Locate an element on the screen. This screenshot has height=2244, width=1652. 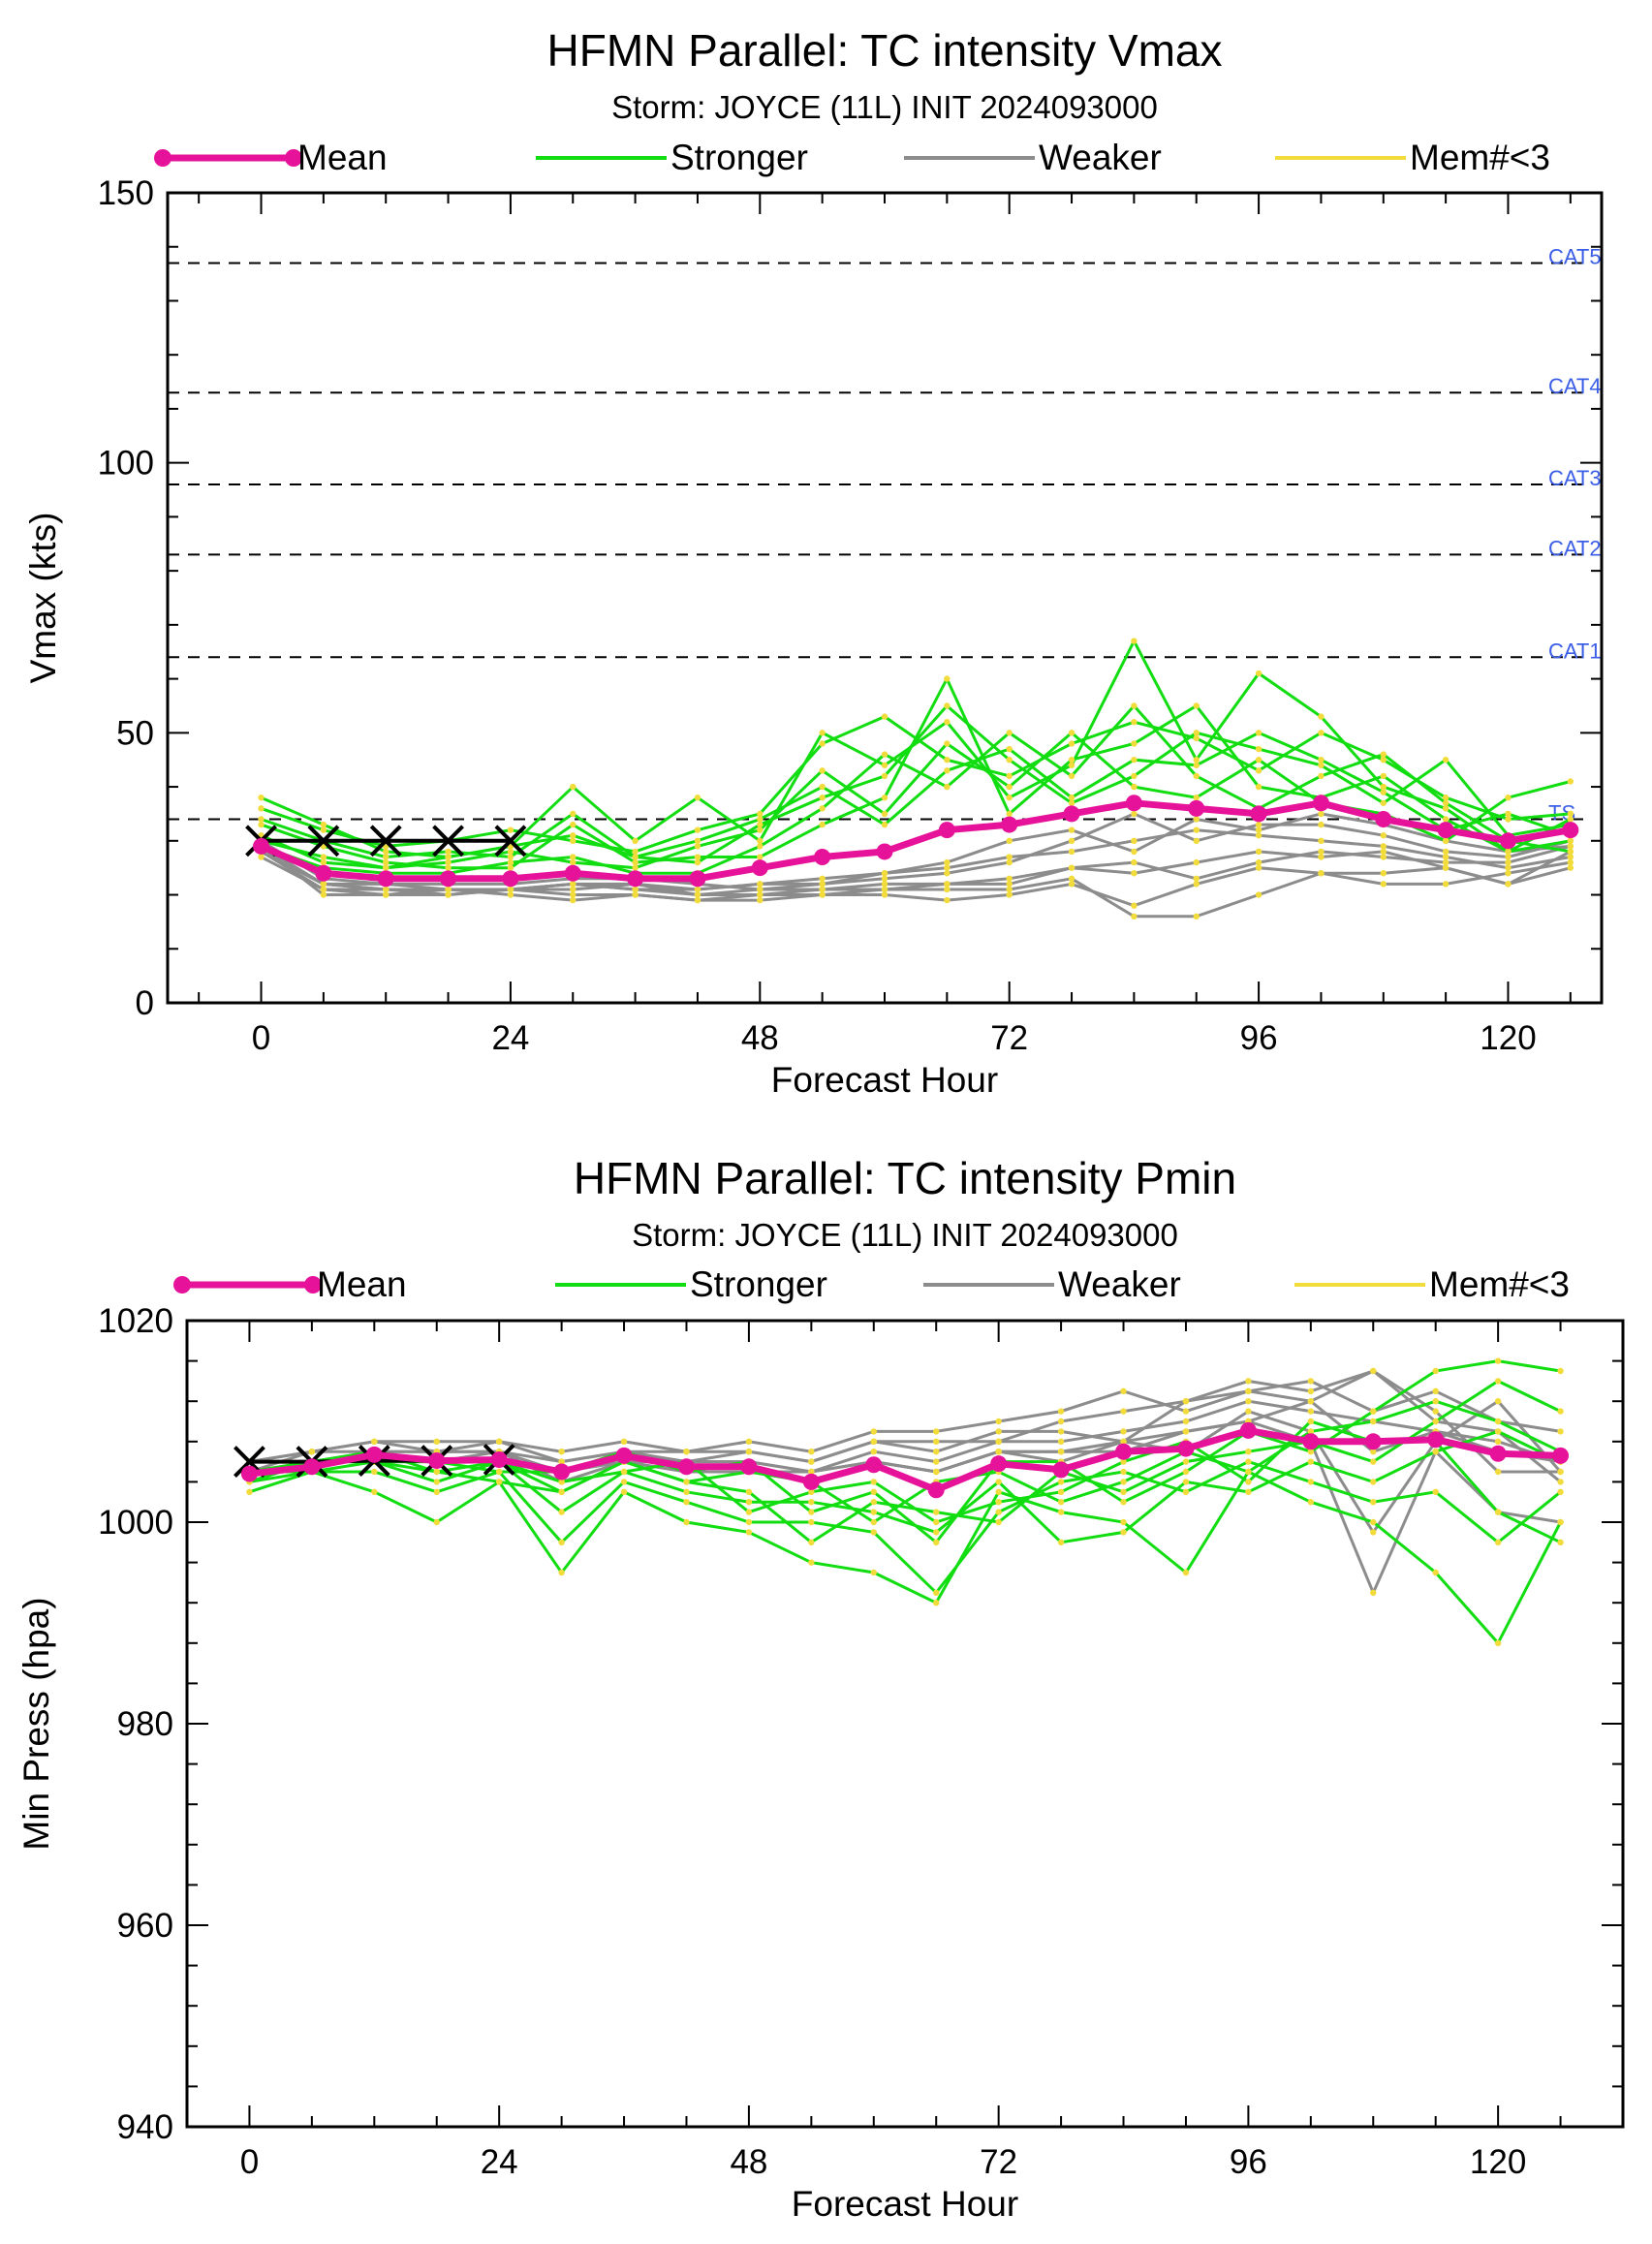
stronger-member-line is located at coordinates (916, 772).